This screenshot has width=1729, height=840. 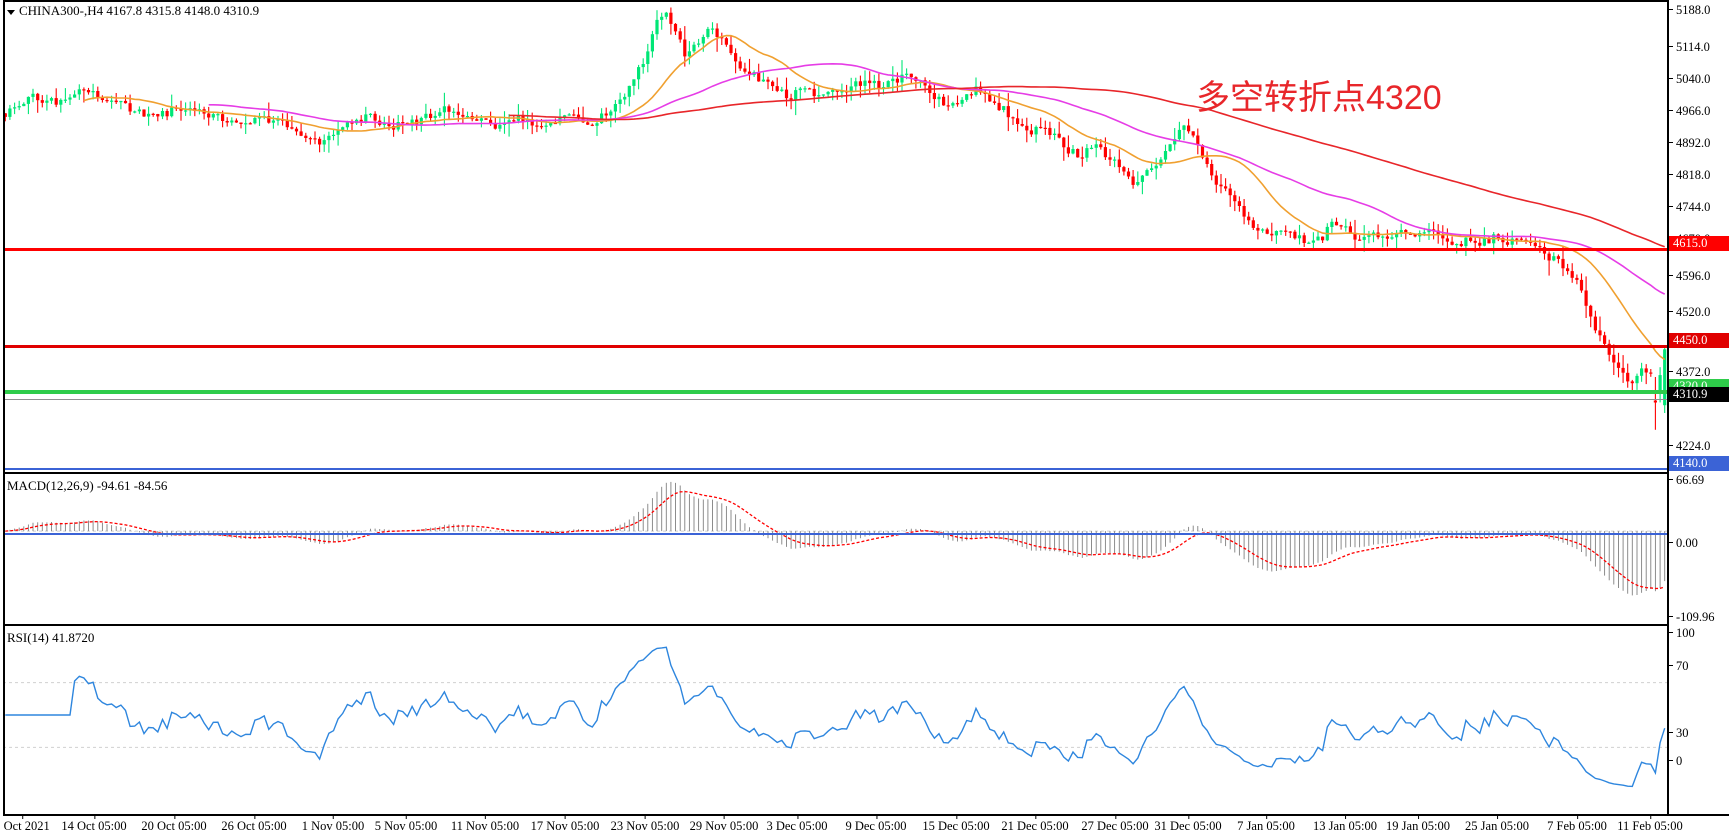 I want to click on price-tick-4966-0: 4966.0, so click(x=1699, y=111).